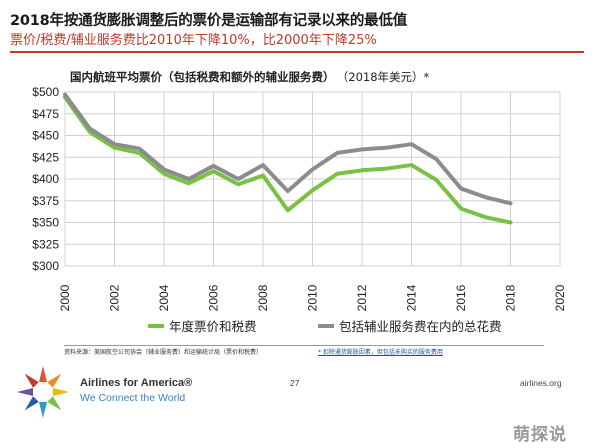  Describe the element at coordinates (43, 392) in the screenshot. I see `airlines-logo-icon` at that location.